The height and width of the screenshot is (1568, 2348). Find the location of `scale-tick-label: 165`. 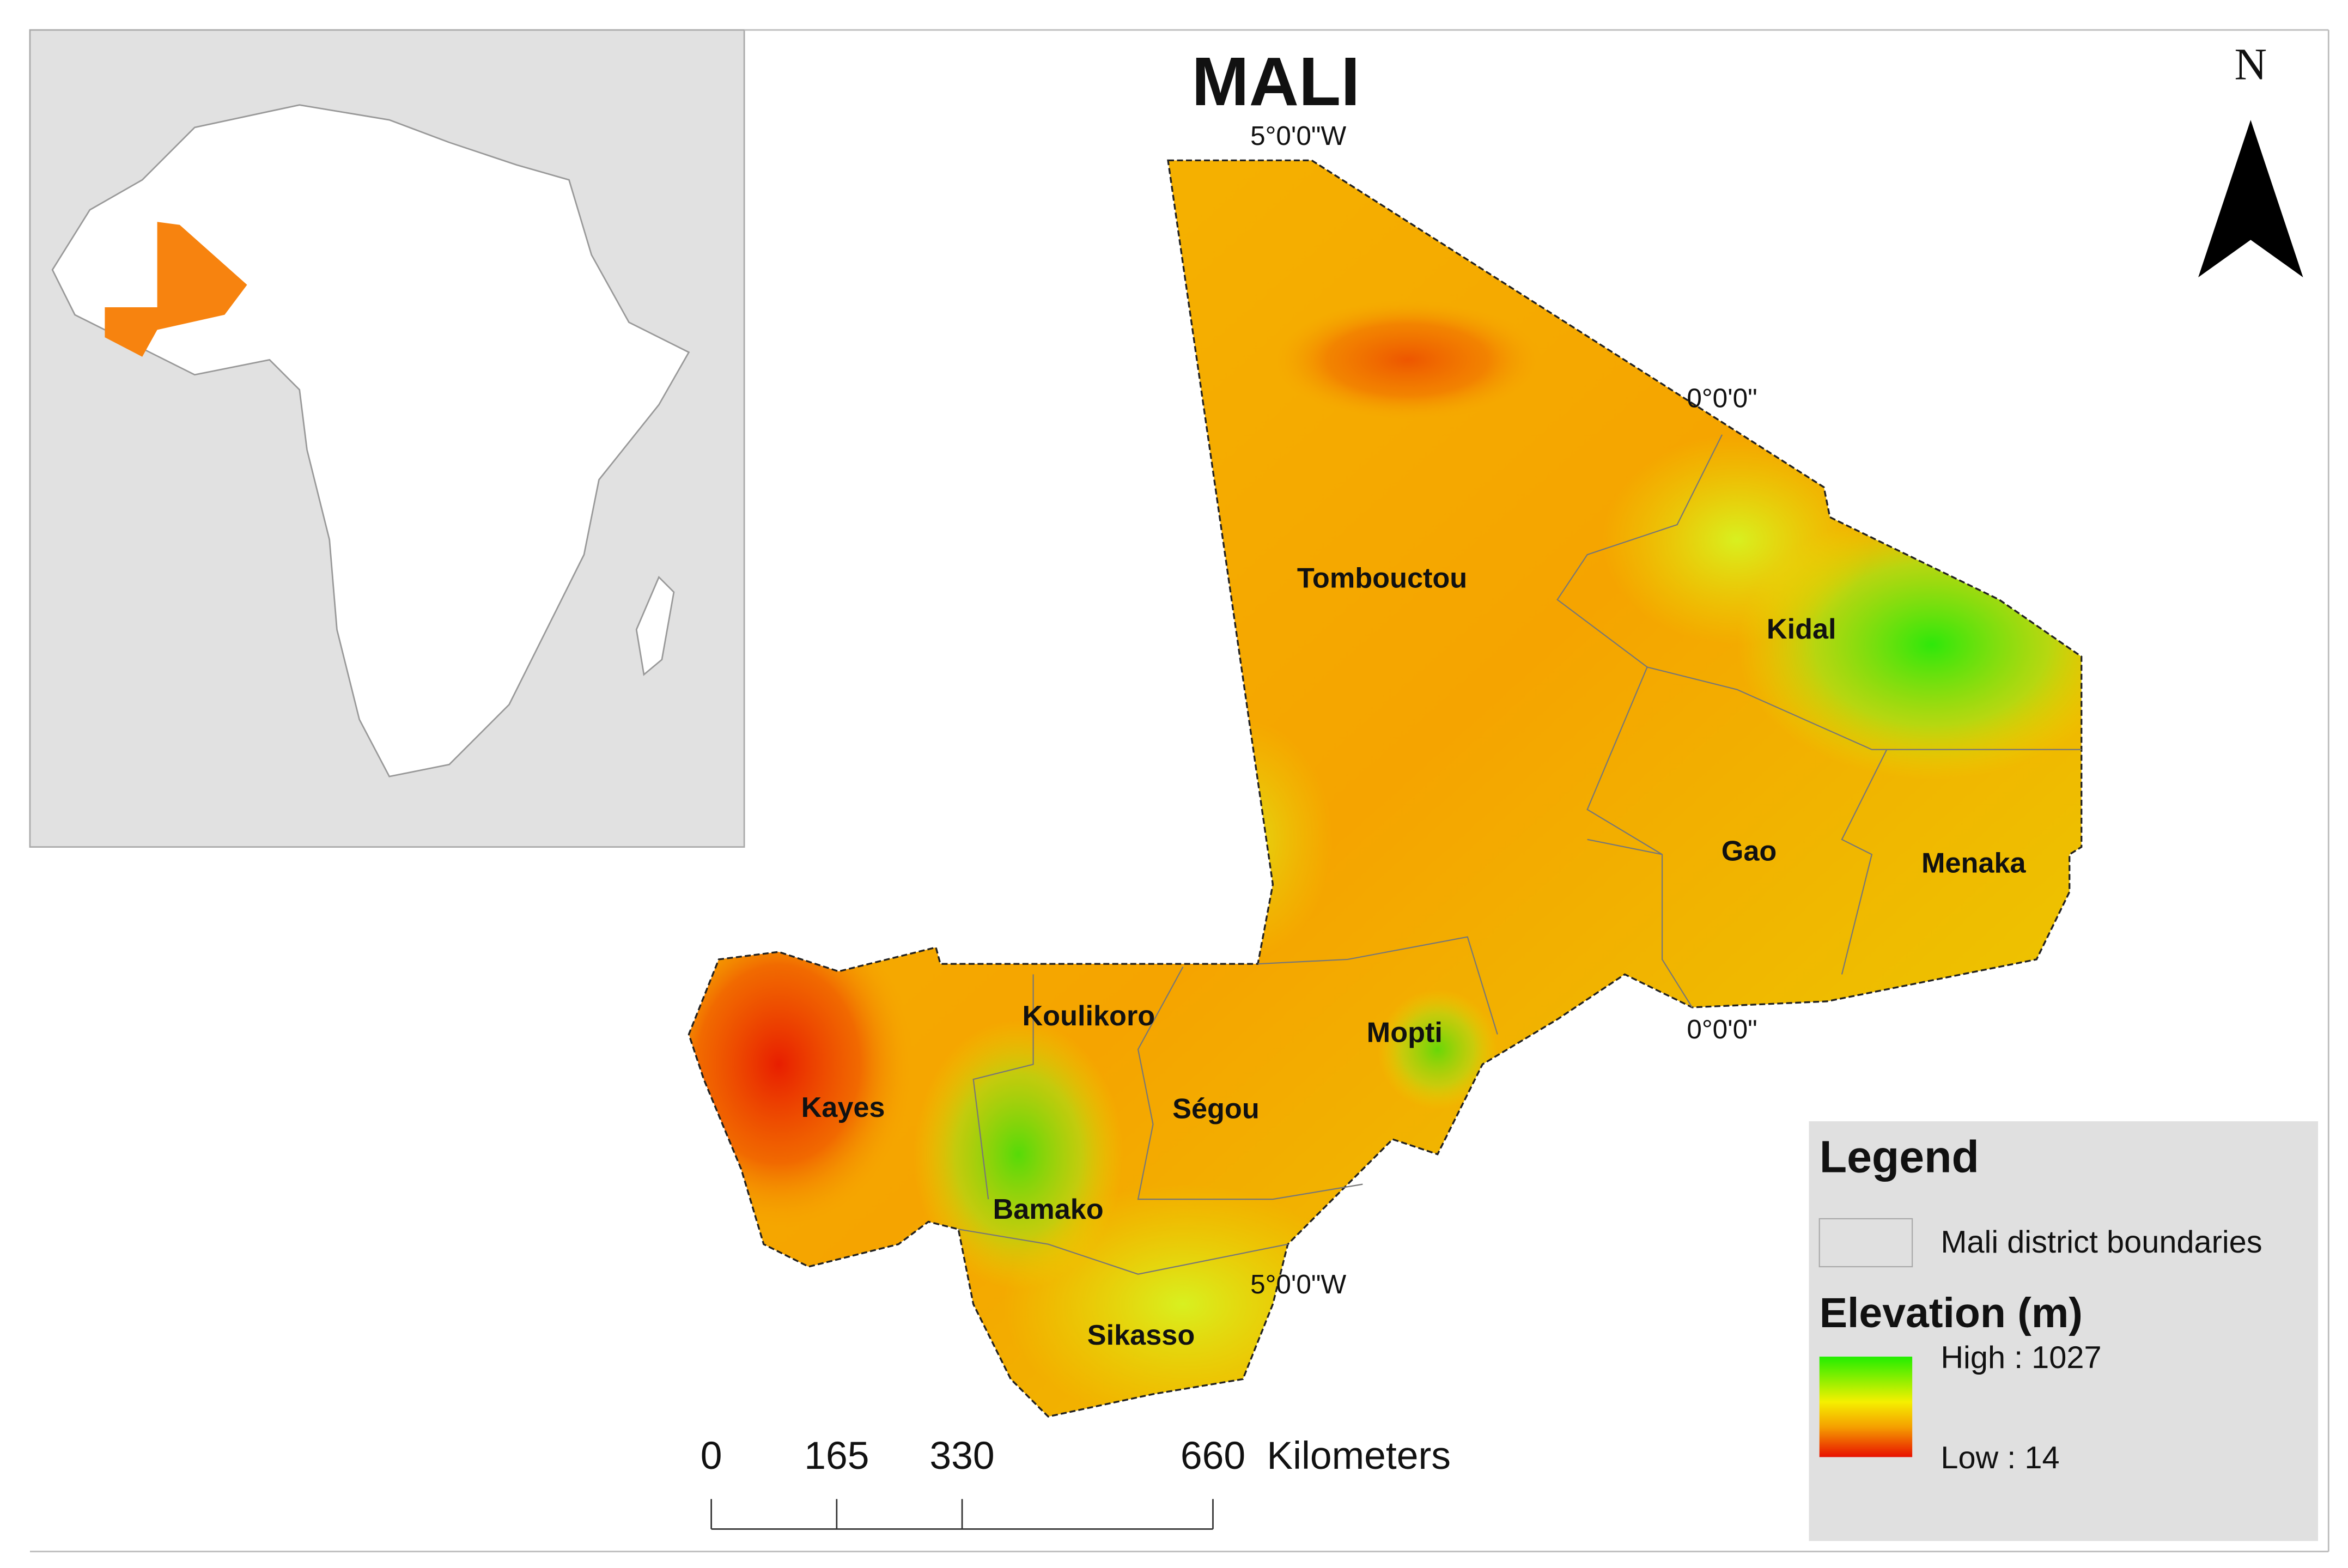

scale-tick-label: 165 is located at coordinates (836, 1456).